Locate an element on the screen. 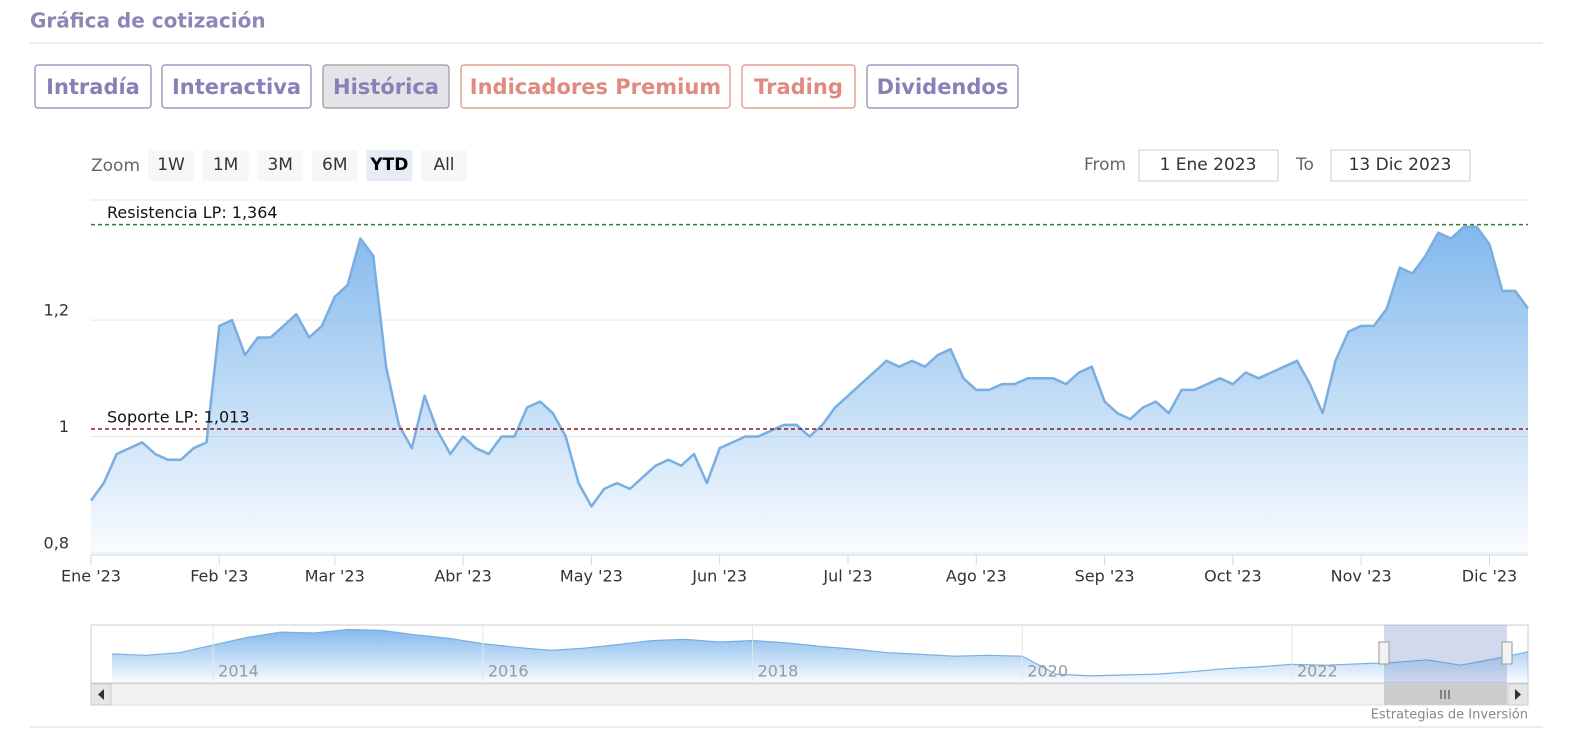  y-tick-label: 0,8 is located at coordinates (56, 543).